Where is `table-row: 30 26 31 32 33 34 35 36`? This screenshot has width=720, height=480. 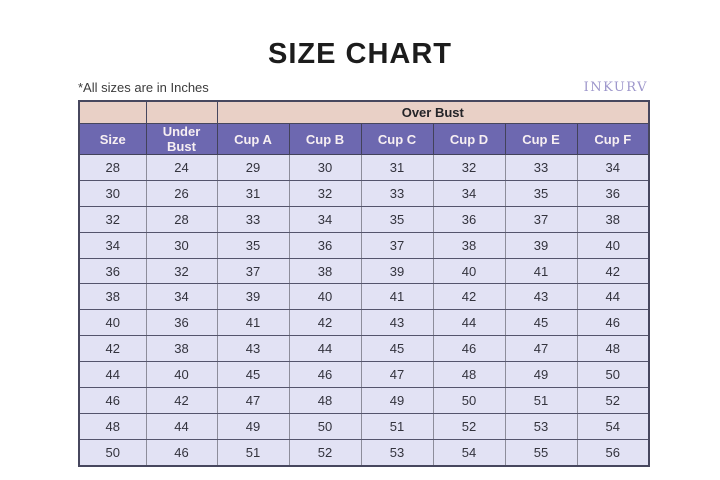 table-row: 30 26 31 32 33 34 35 36 is located at coordinates (364, 193).